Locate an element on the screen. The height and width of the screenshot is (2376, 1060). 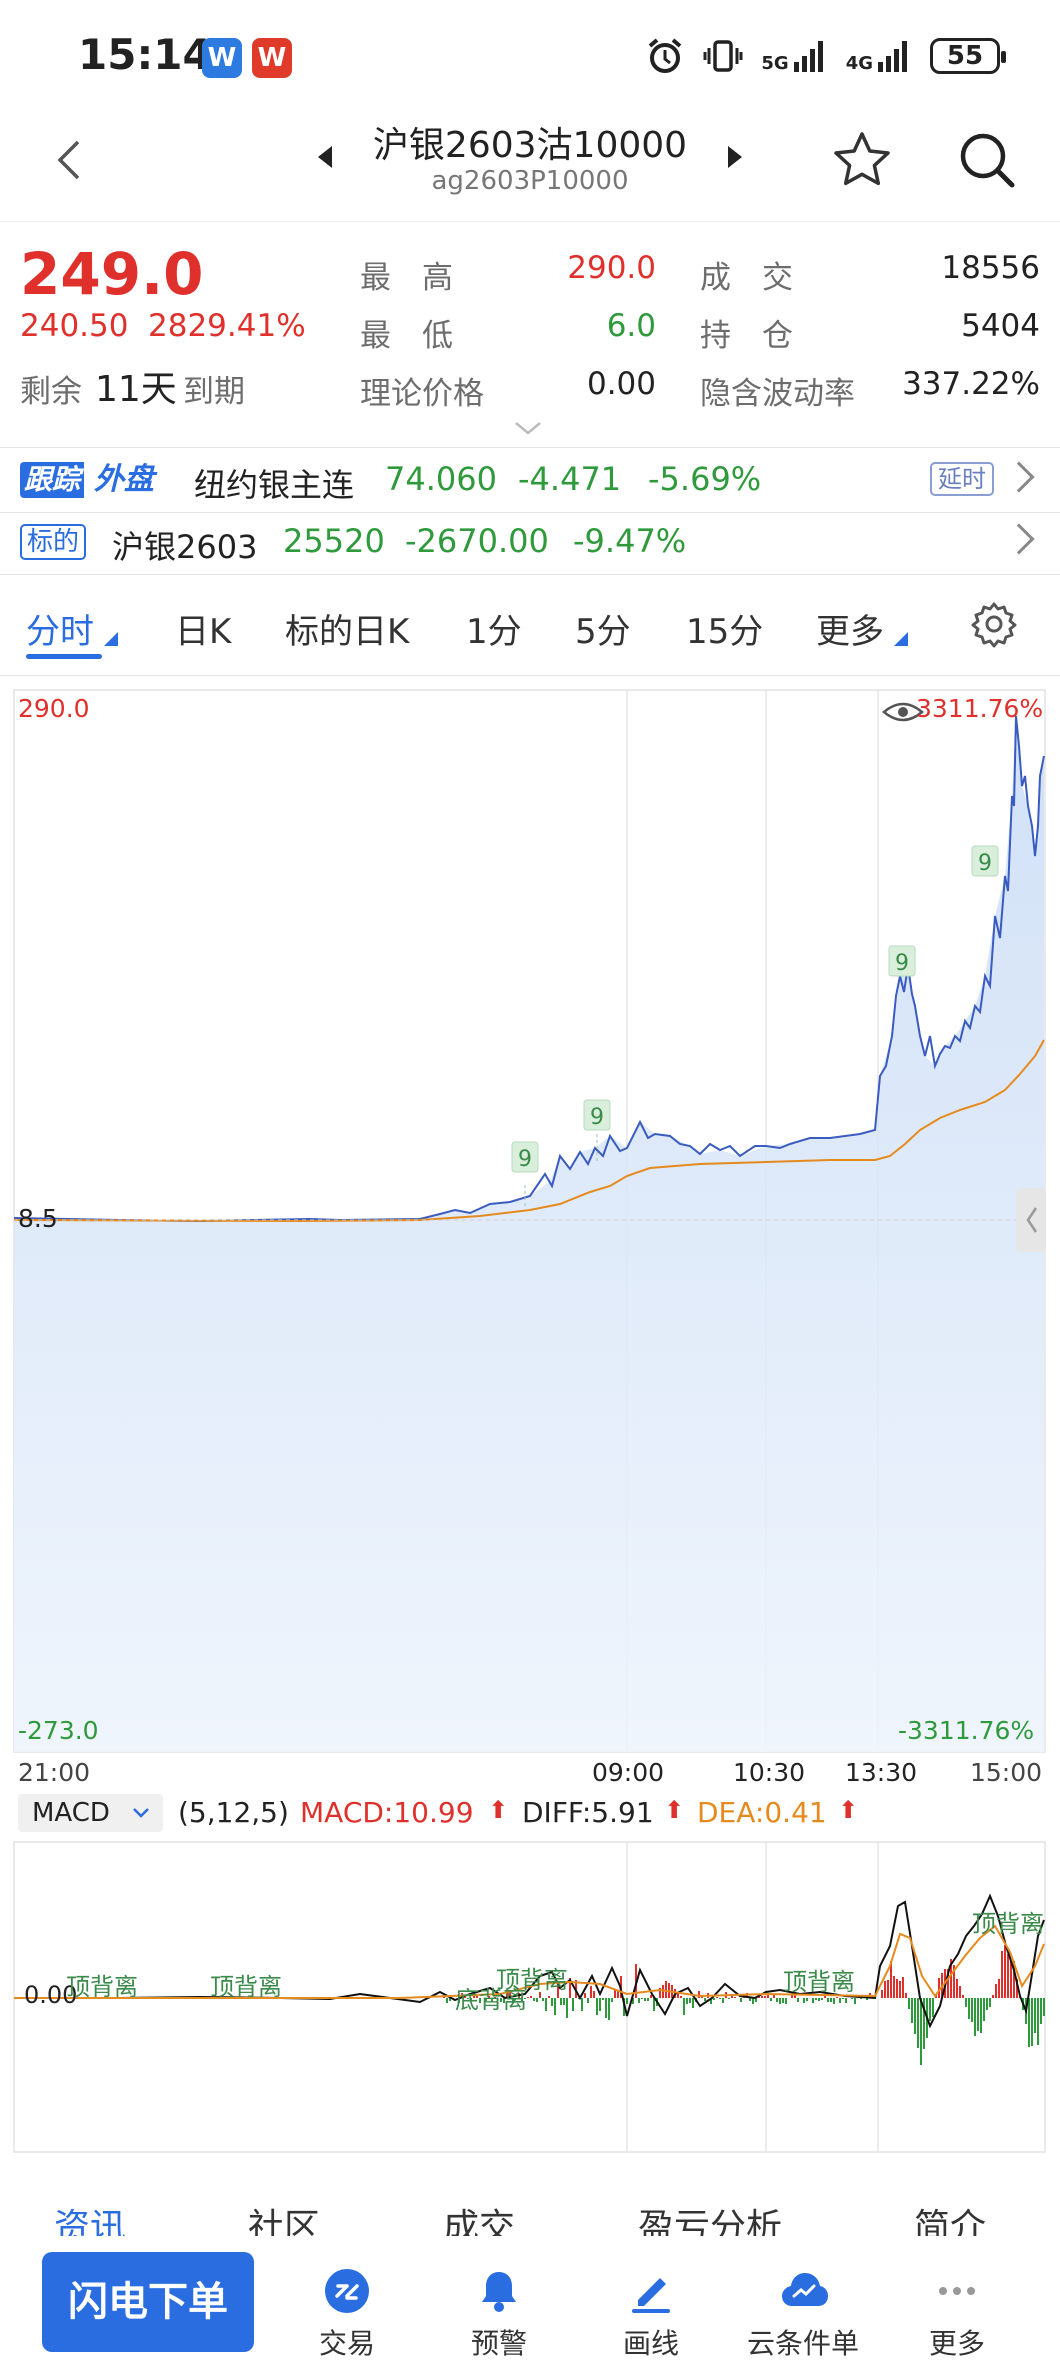
tab-underlying-daily-k: 标的日K is located at coordinates (347, 632).